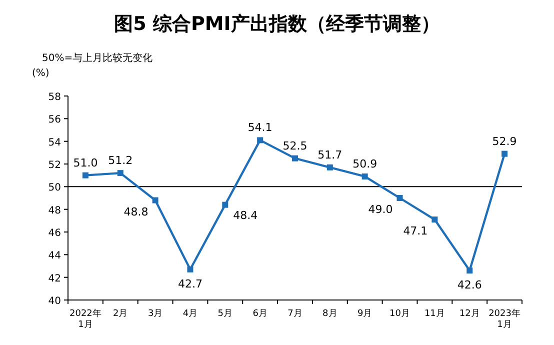 Image resolution: width=554 pixels, height=345 pixels. What do you see at coordinates (245, 215) in the screenshot?
I see `data-label: 48.4` at bounding box center [245, 215].